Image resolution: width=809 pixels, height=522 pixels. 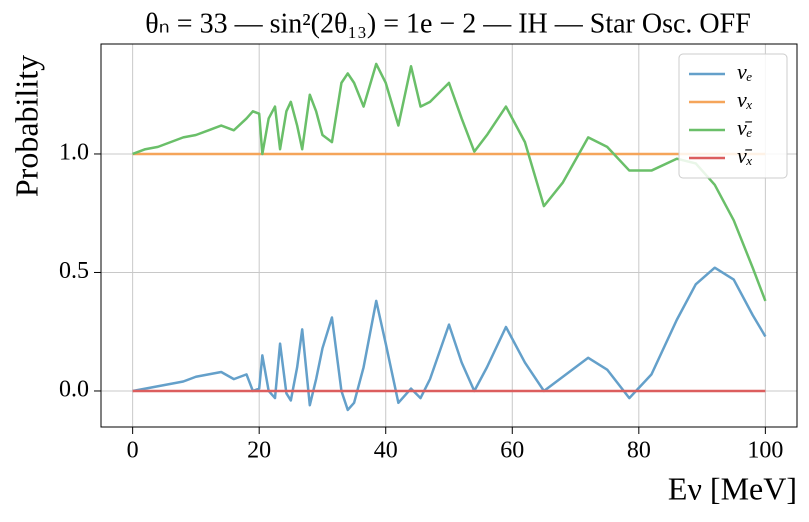 I want to click on x-tick-label: 20, so click(x=259, y=451).